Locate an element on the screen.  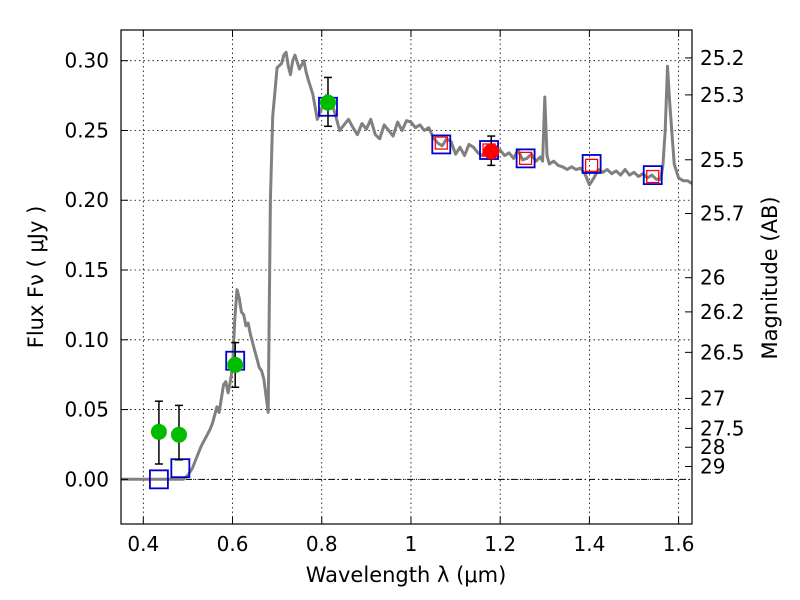
magnitude-tick-label: 28 is located at coordinates (712, 447).